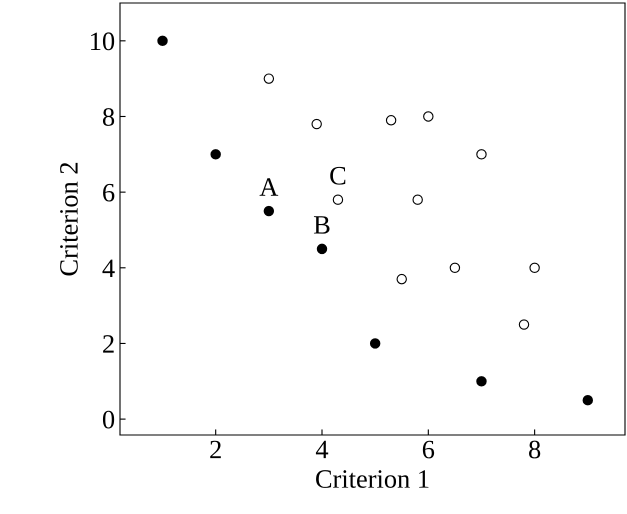  Describe the element at coordinates (269, 187) in the screenshot. I see `annotation: A` at that location.